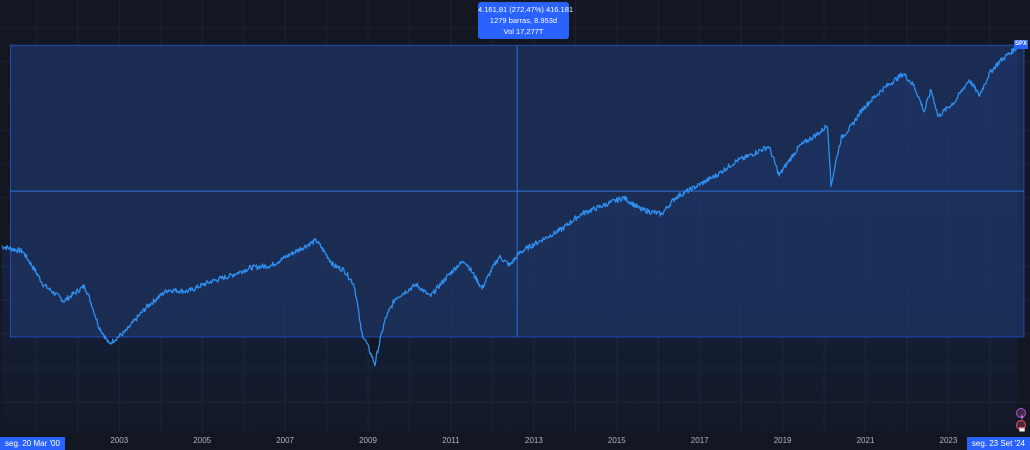 The width and height of the screenshot is (1030, 450). What do you see at coordinates (515, 441) in the screenshot?
I see `time-axis` at bounding box center [515, 441].